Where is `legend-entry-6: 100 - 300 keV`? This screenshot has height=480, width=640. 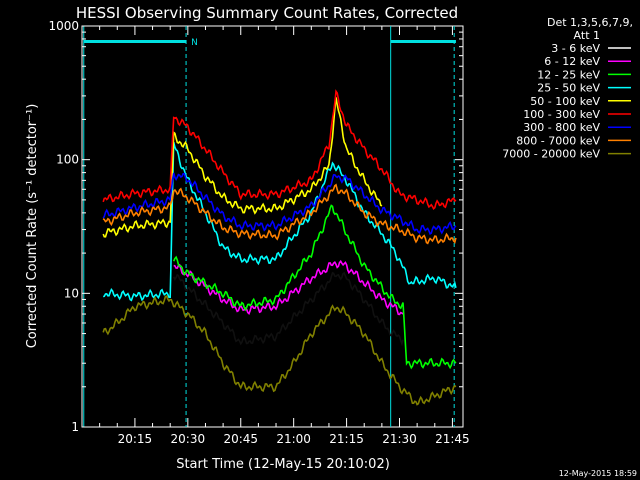
legend-entry-6: 100 - 300 keV is located at coordinates (561, 114).